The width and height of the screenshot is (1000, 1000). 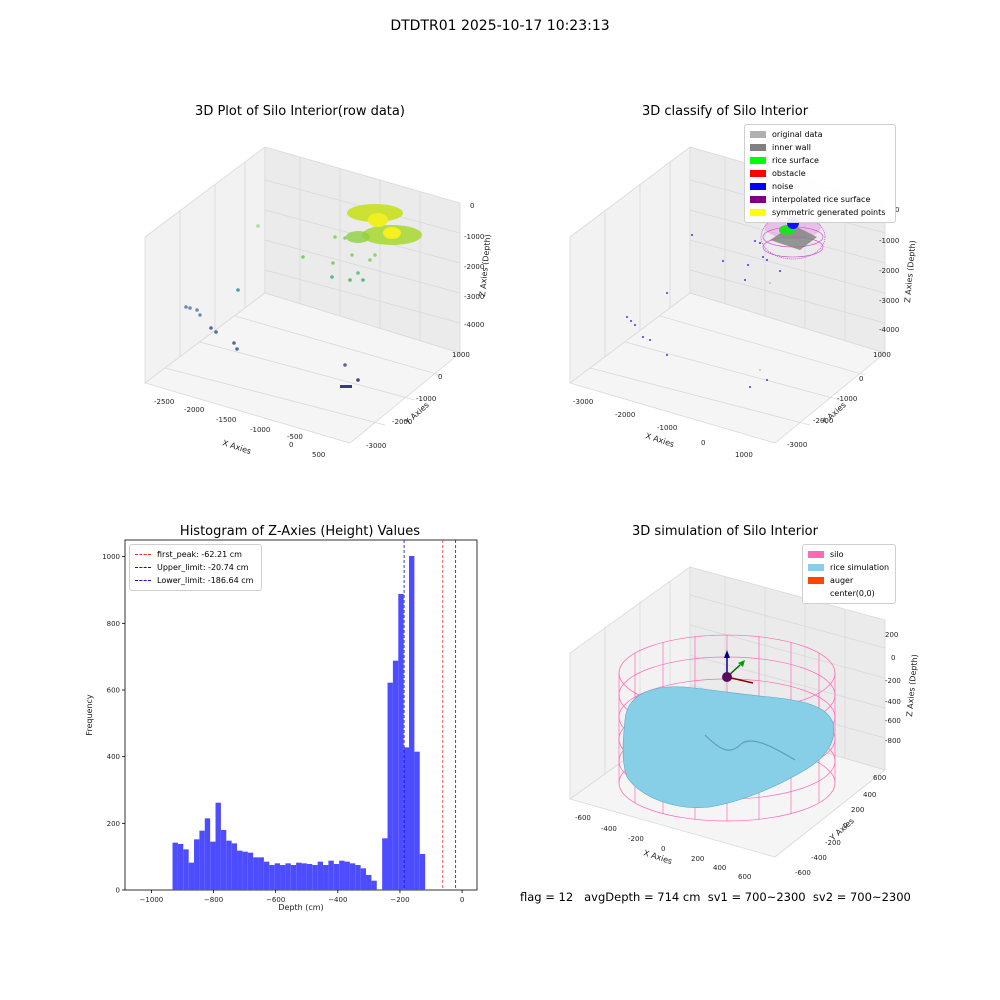 What do you see at coordinates (275, 900) in the screenshot?
I see `x-tick-label: −600` at bounding box center [275, 900].